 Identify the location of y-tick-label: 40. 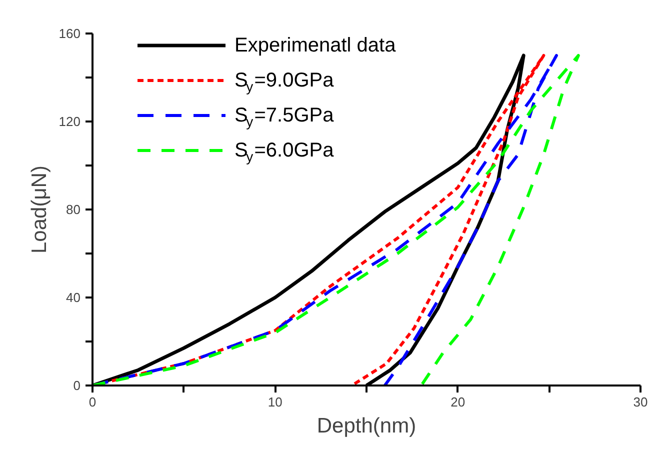
(73, 297).